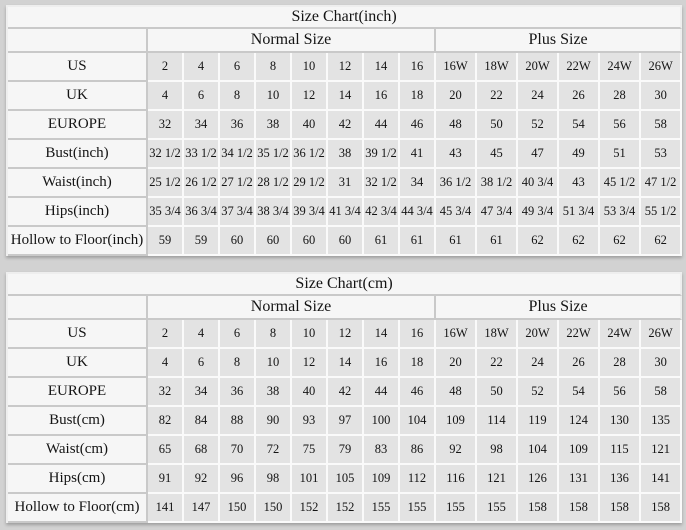  I want to click on size-value-cell: 30, so click(662, 363).